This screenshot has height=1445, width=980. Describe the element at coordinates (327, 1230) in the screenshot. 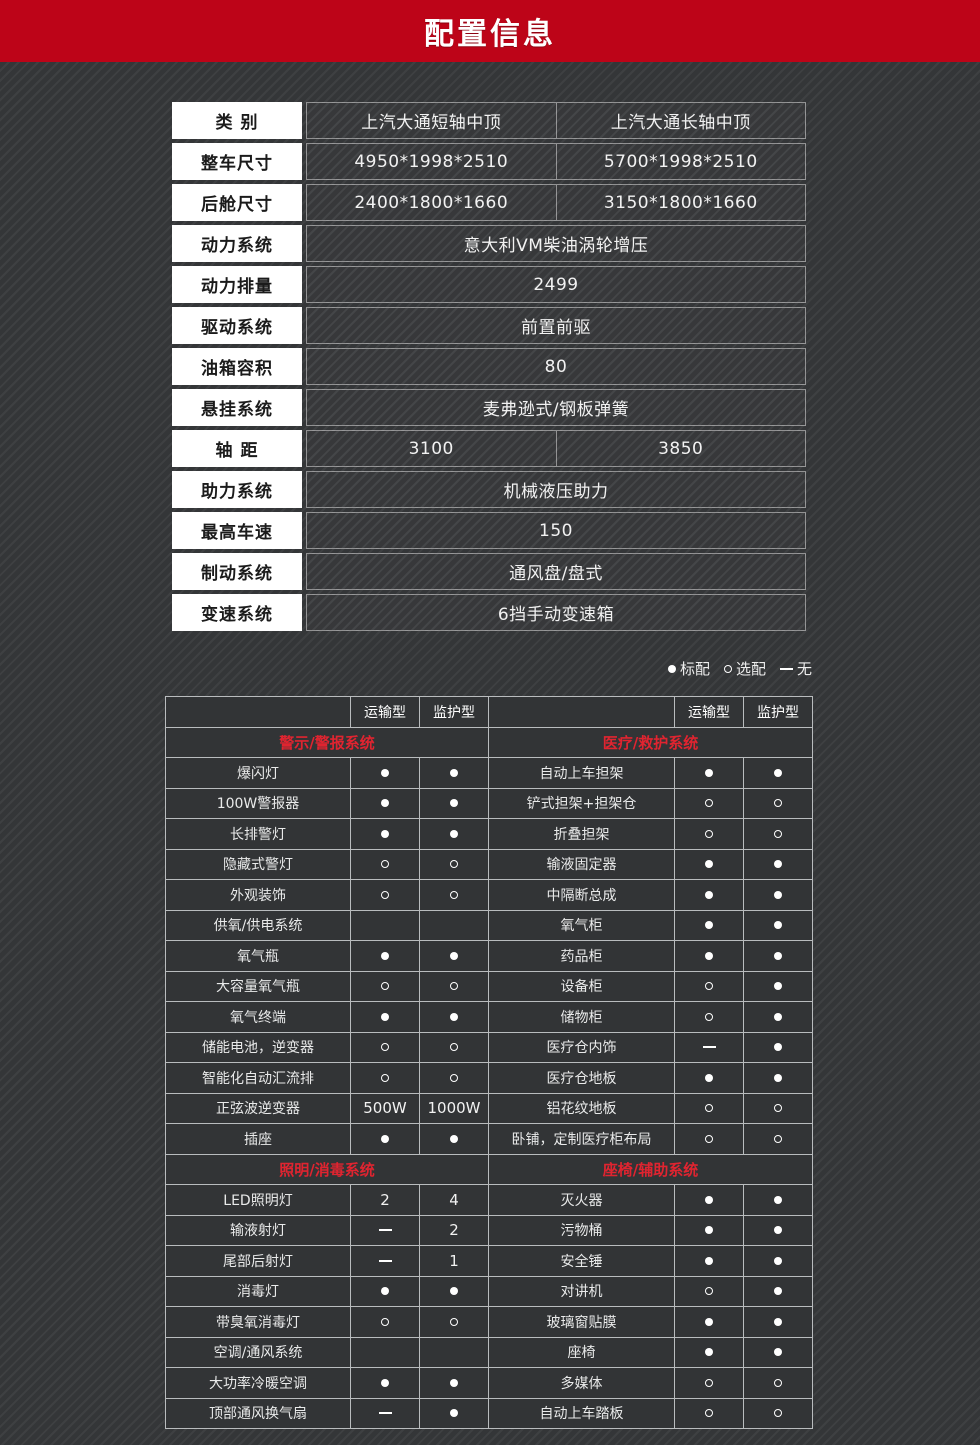

I see `options-half-left: 输液射灯 2` at that location.